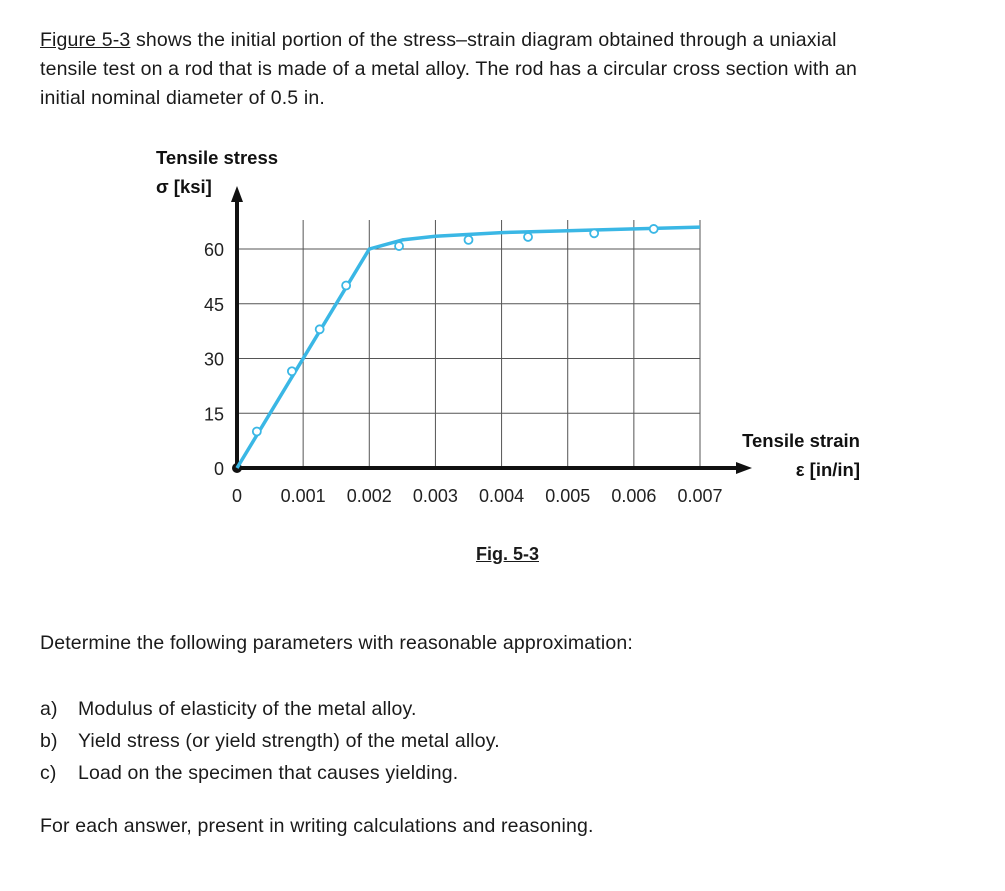  Describe the element at coordinates (85, 40) in the screenshot. I see `figure-reference: Figure 5-3` at that location.